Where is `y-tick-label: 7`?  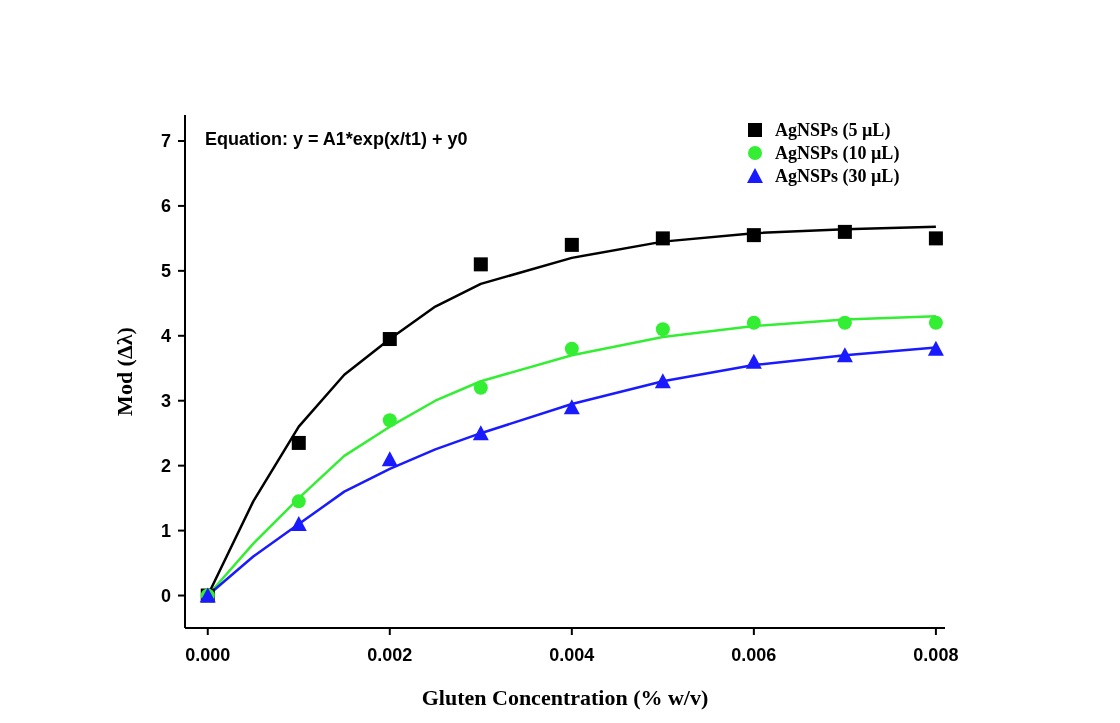 y-tick-label: 7 is located at coordinates (165, 140).